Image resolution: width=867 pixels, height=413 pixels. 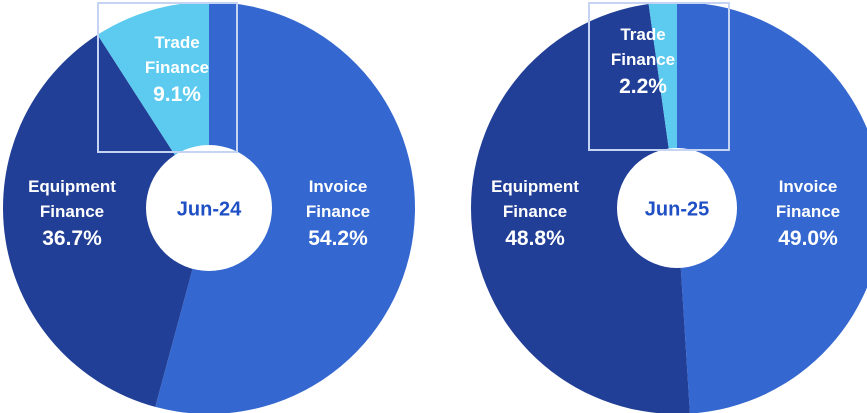 What do you see at coordinates (808, 238) in the screenshot?
I see `slice-value: 49.0%` at bounding box center [808, 238].